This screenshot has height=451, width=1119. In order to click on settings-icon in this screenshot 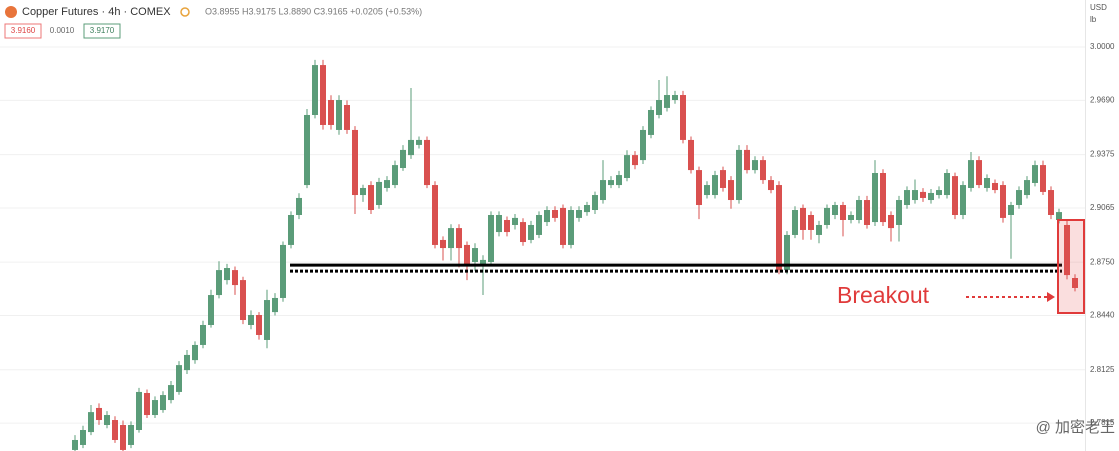, I will do `click(185, 12)`.